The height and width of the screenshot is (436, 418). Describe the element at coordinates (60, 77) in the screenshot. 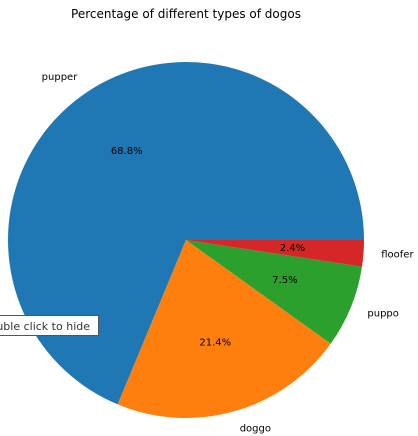

I see `category-label-pupper: pupper` at that location.